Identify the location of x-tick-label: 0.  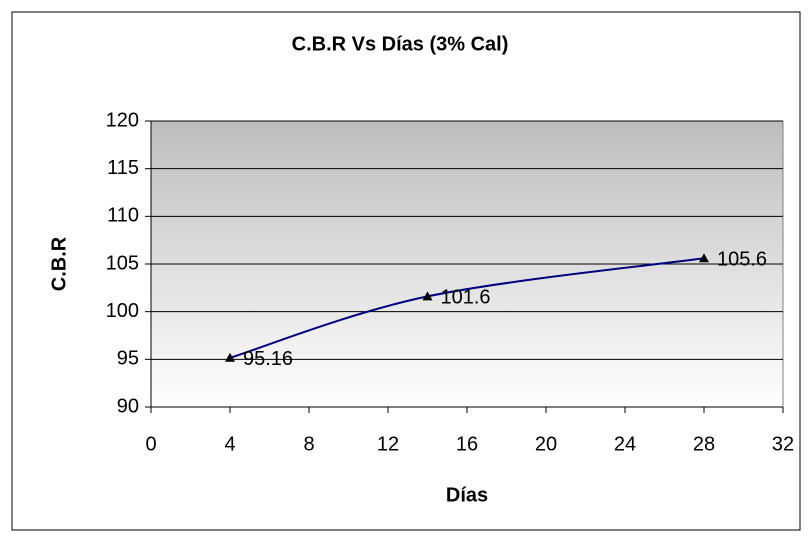
(150, 444).